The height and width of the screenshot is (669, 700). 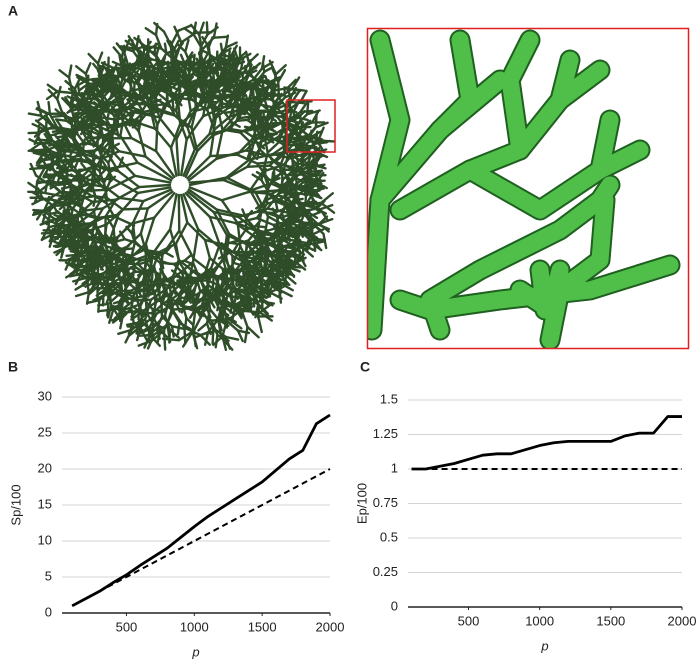 What do you see at coordinates (394, 467) in the screenshot?
I see `y-tick-label: 1` at bounding box center [394, 467].